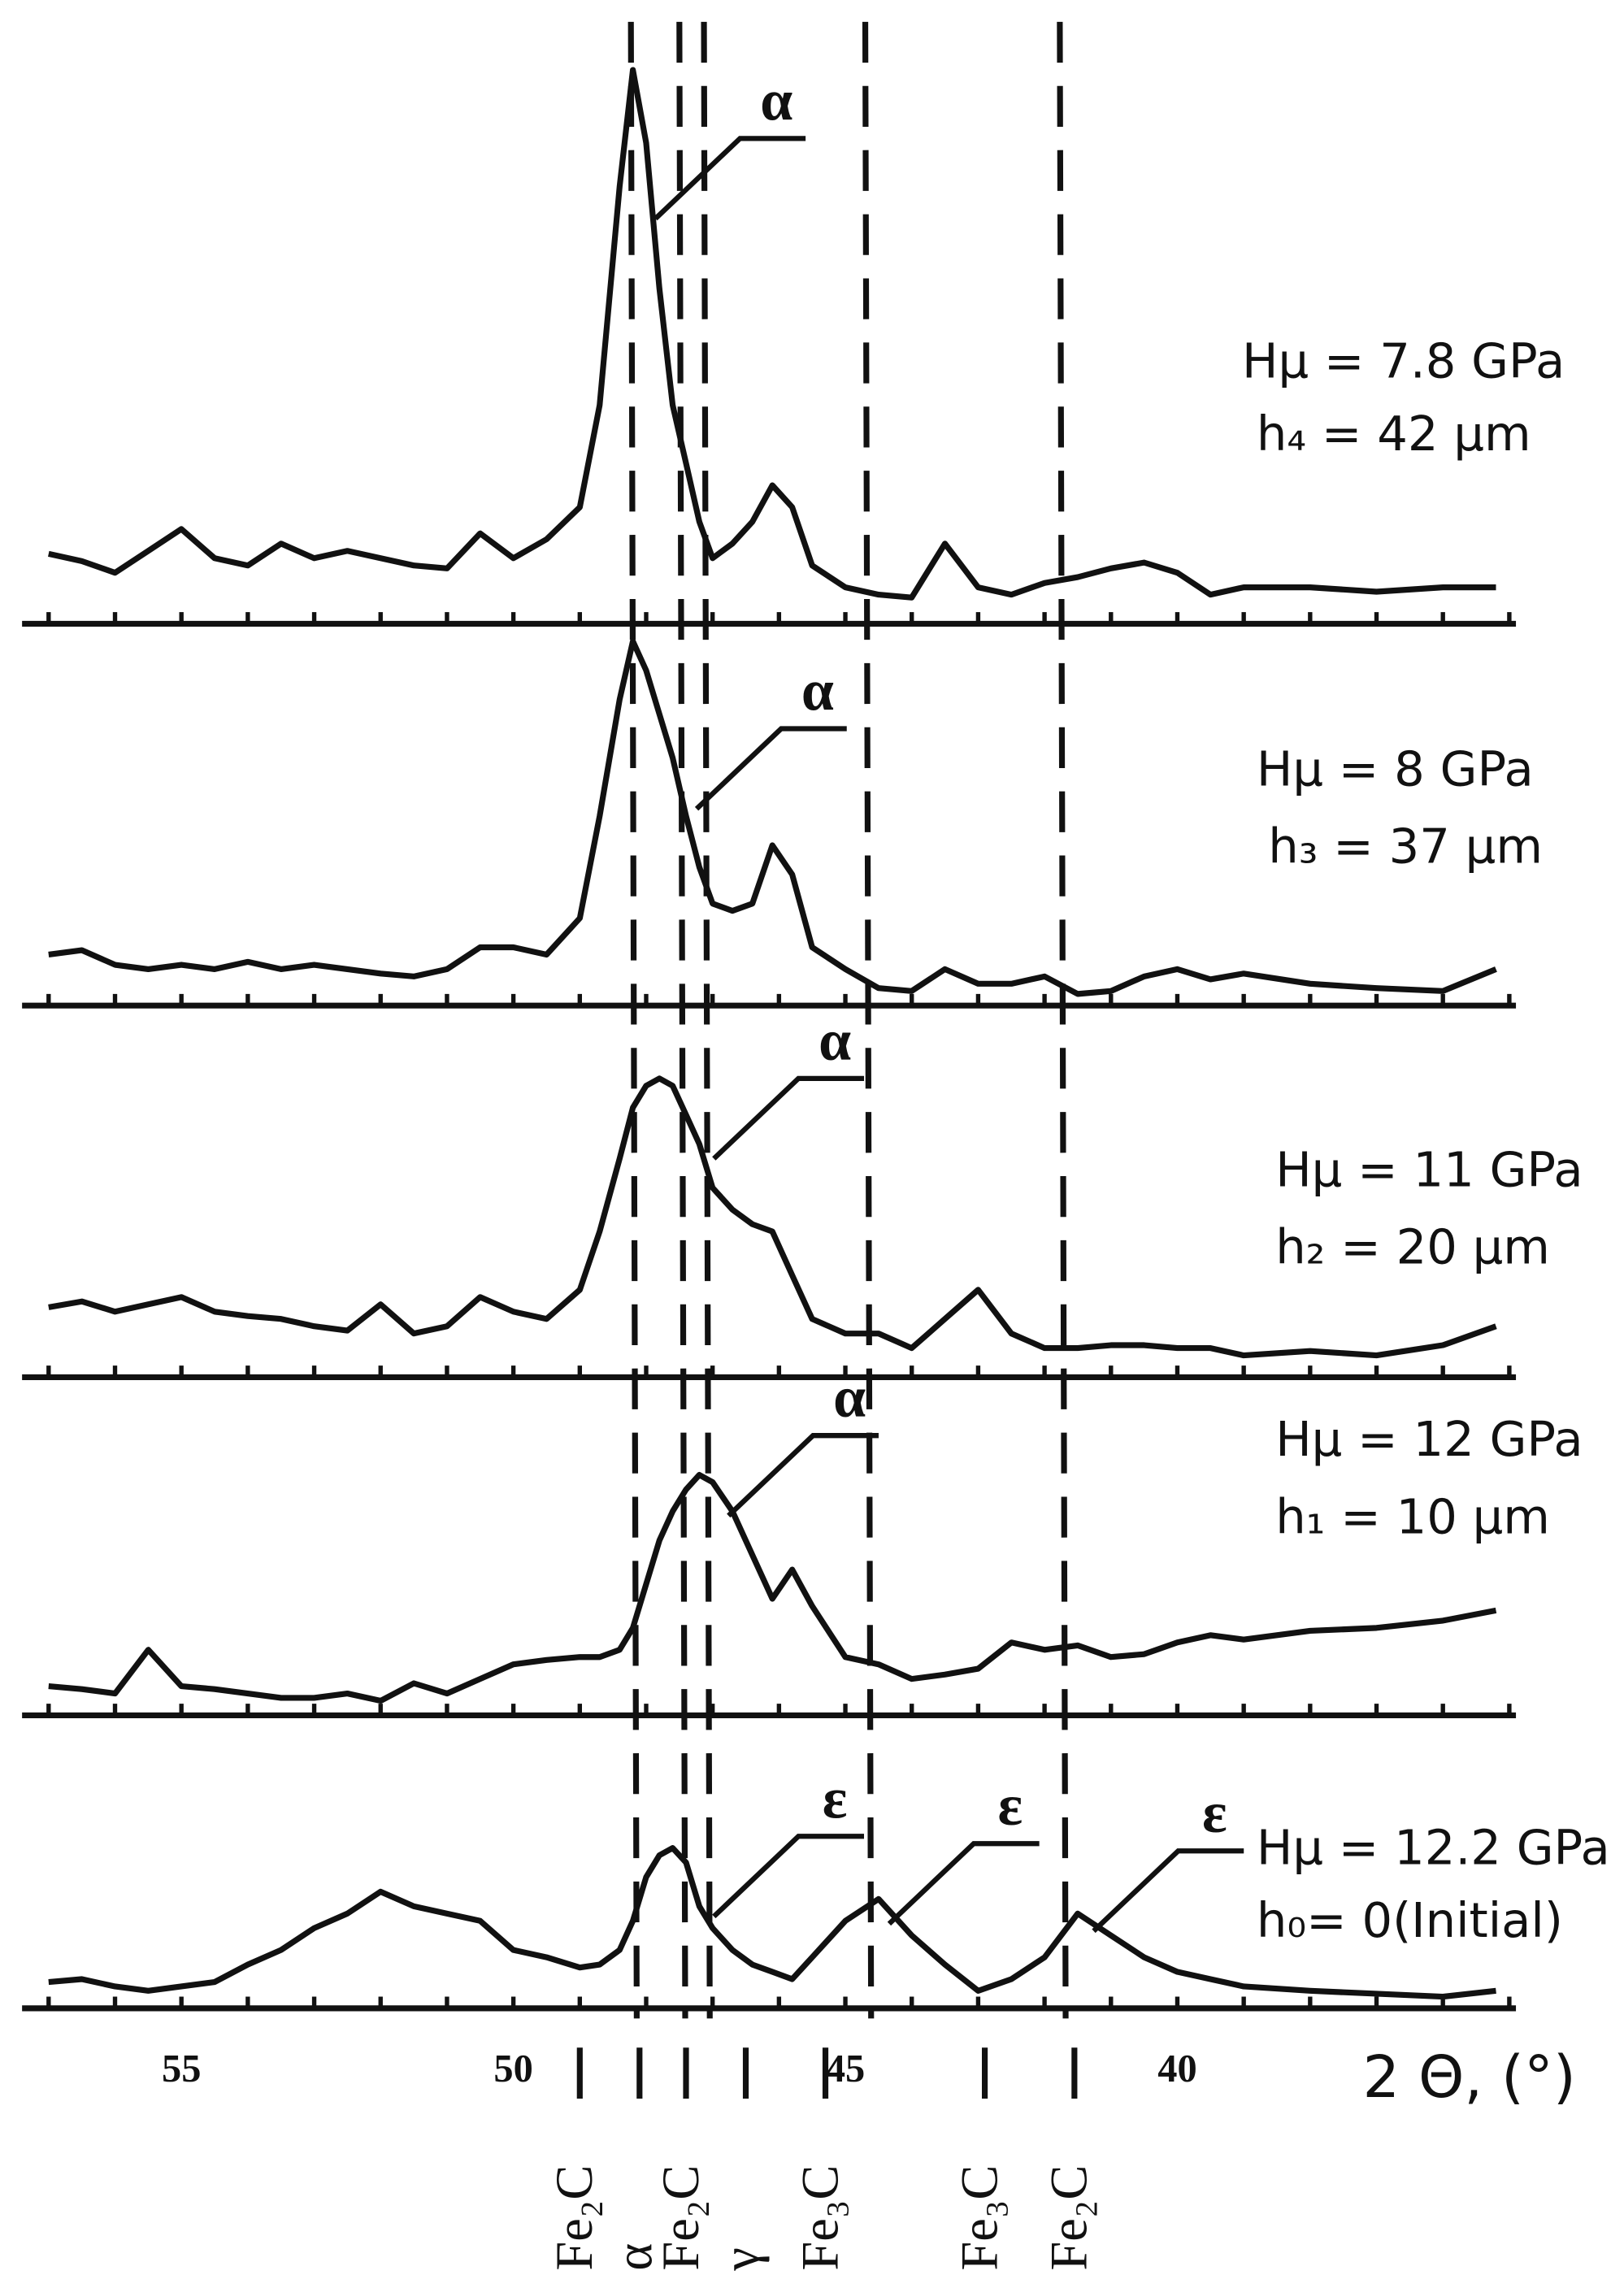 Image resolution: width=1624 pixels, height=2275 pixels. Describe the element at coordinates (1403, 360) in the screenshot. I see `hardness-label: Hμ = 7.8 GPa` at that location.